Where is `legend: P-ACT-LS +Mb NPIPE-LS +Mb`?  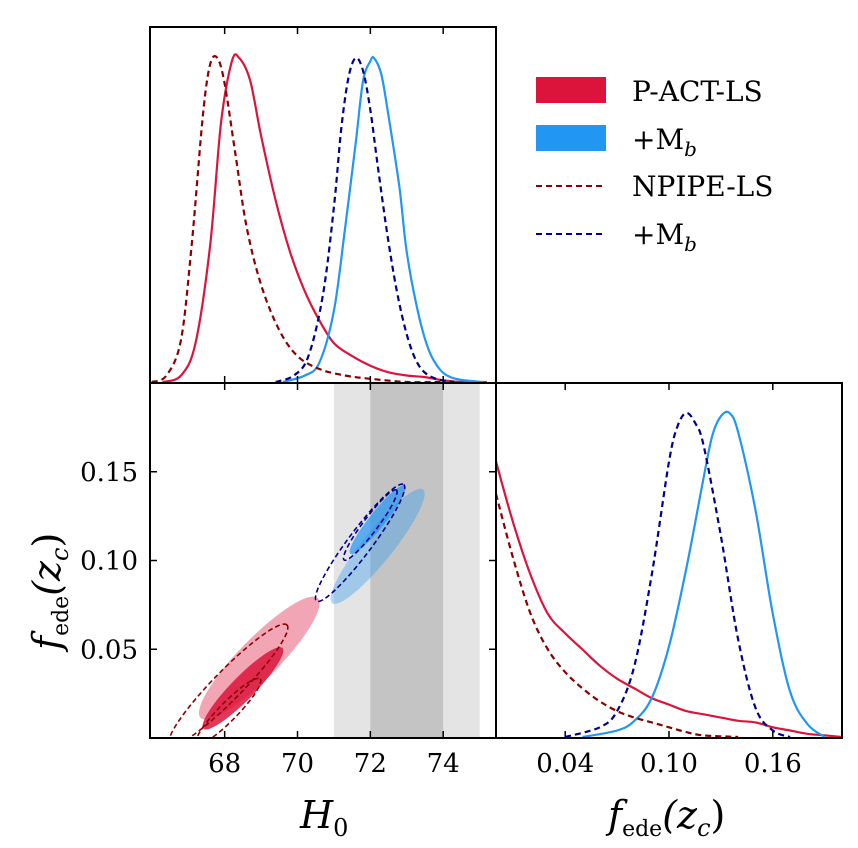 legend: P-ACT-LS +Mb NPIPE-LS +Mb is located at coordinates (654, 165).